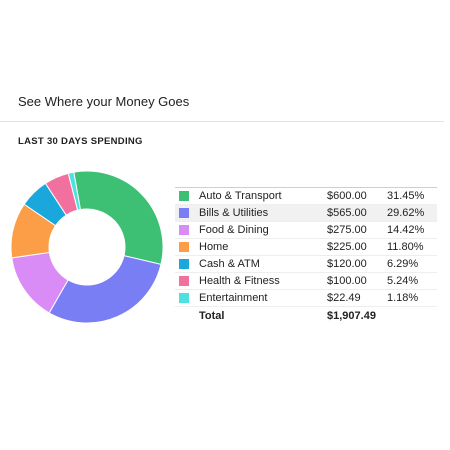 The height and width of the screenshot is (450, 450). I want to click on legend-total-row: Total $1,907.49, so click(306, 315).